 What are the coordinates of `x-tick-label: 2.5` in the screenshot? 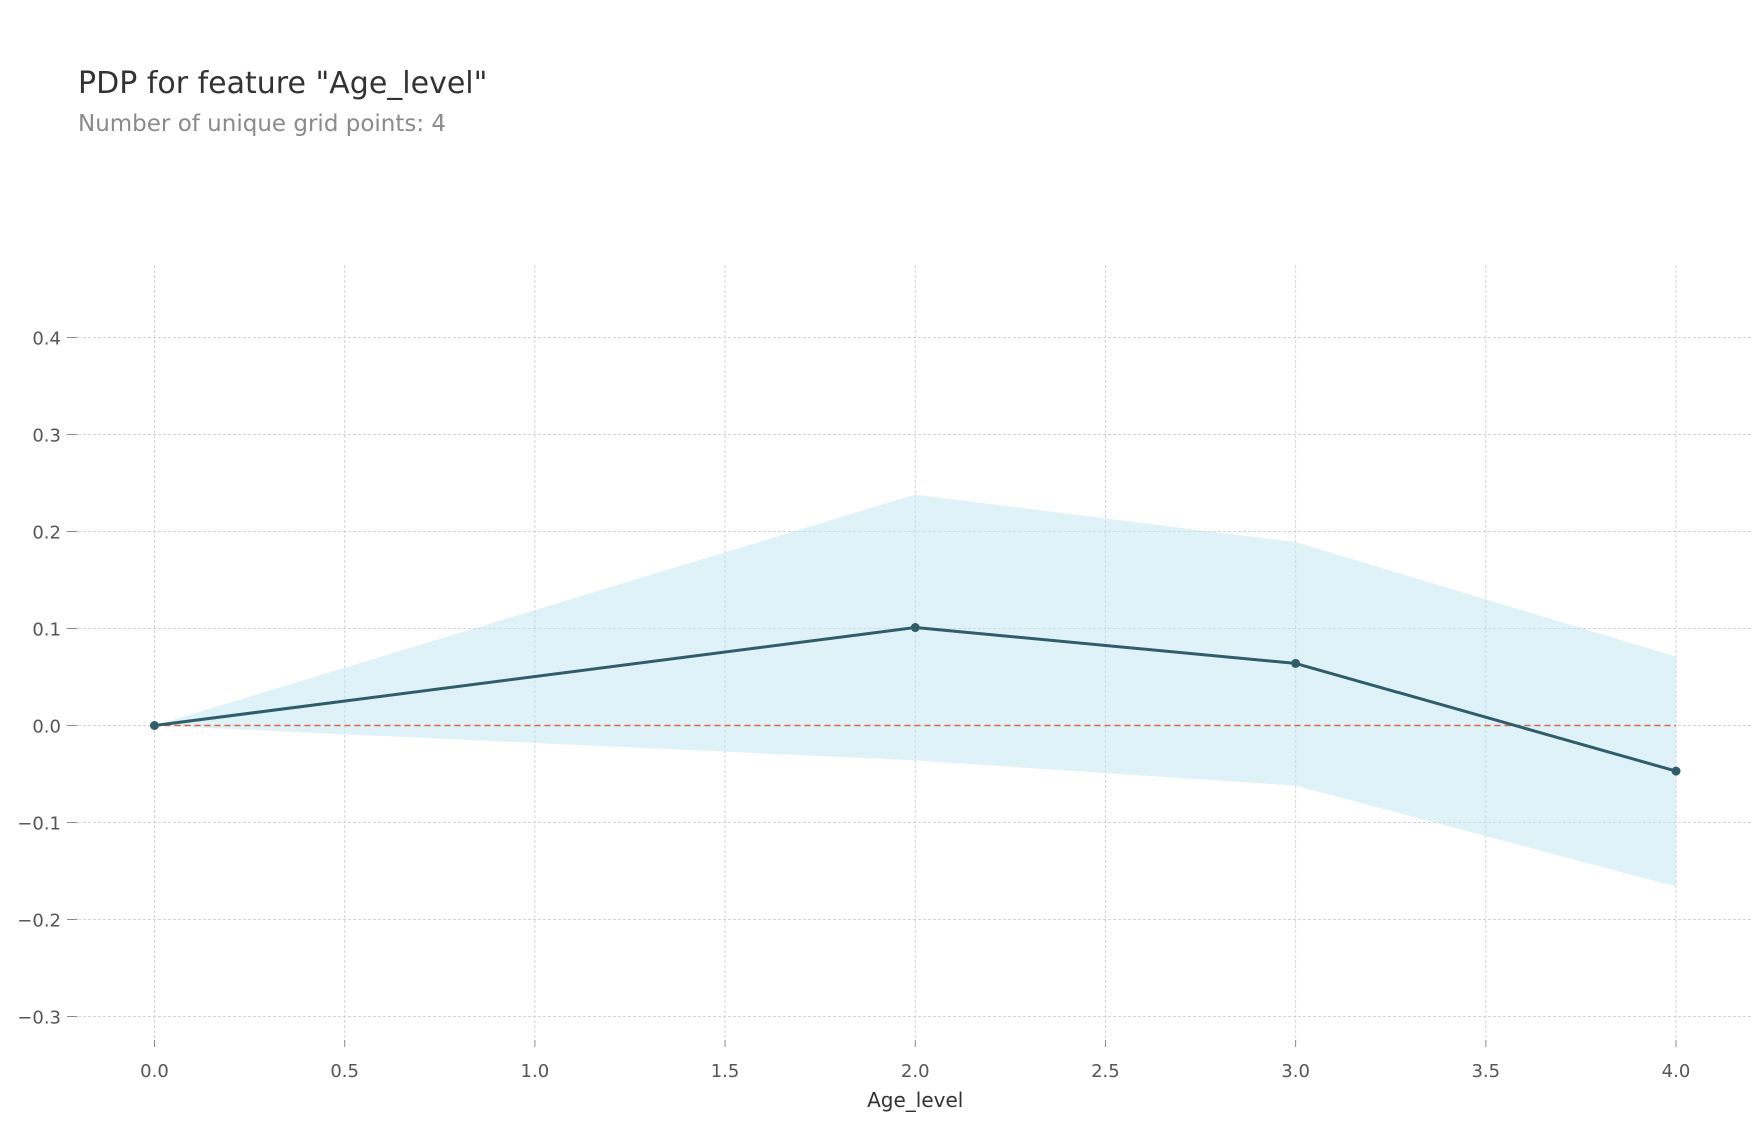 It's located at (1105, 1071).